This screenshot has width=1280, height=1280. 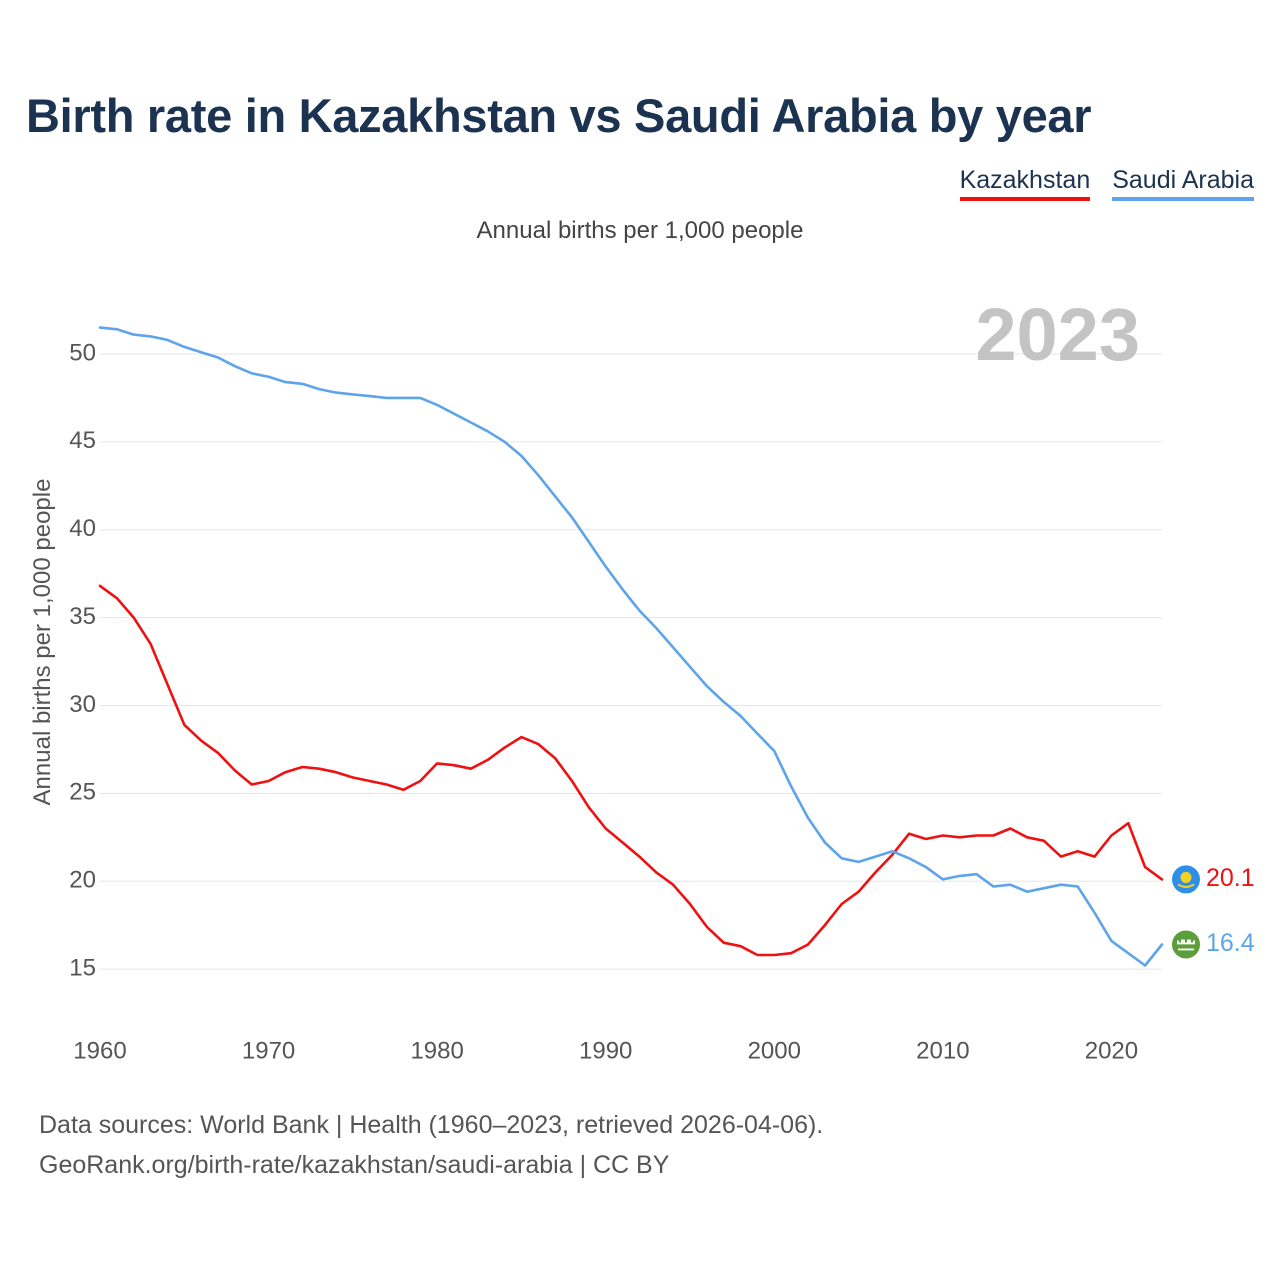 I want to click on y-tick-label: 25, so click(x=82, y=792).